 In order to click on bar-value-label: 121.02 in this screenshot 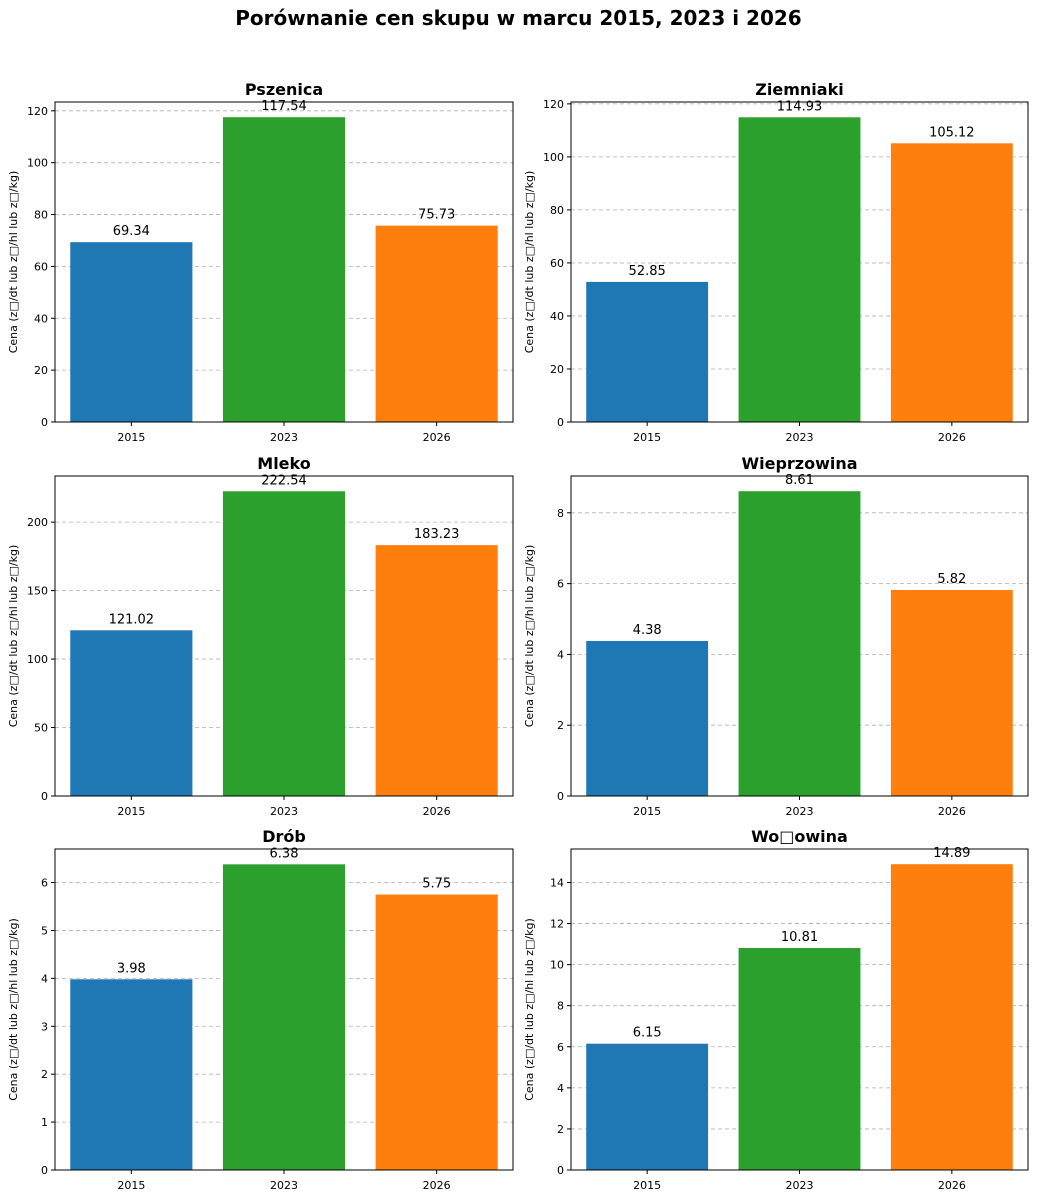, I will do `click(132, 619)`.